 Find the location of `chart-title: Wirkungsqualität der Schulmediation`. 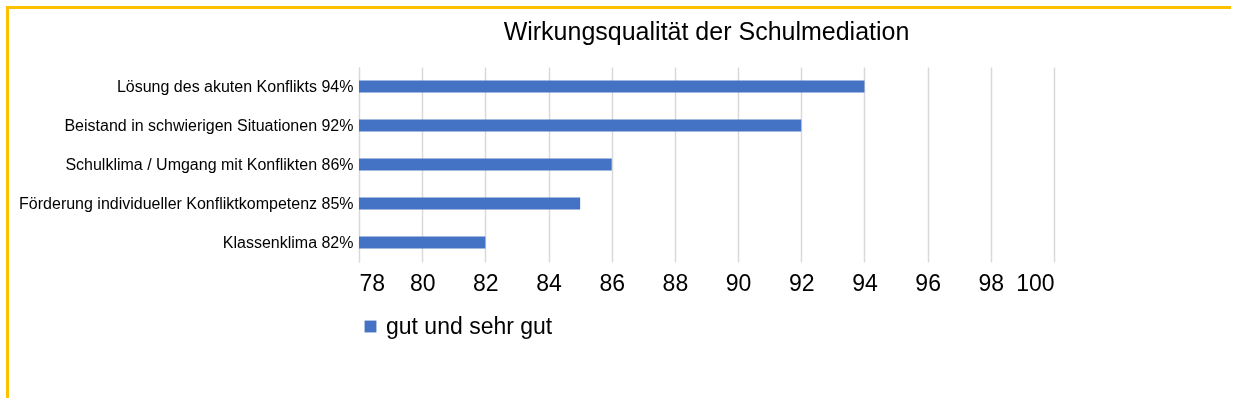

chart-title: Wirkungsqualität der Schulmediation is located at coordinates (706, 31).